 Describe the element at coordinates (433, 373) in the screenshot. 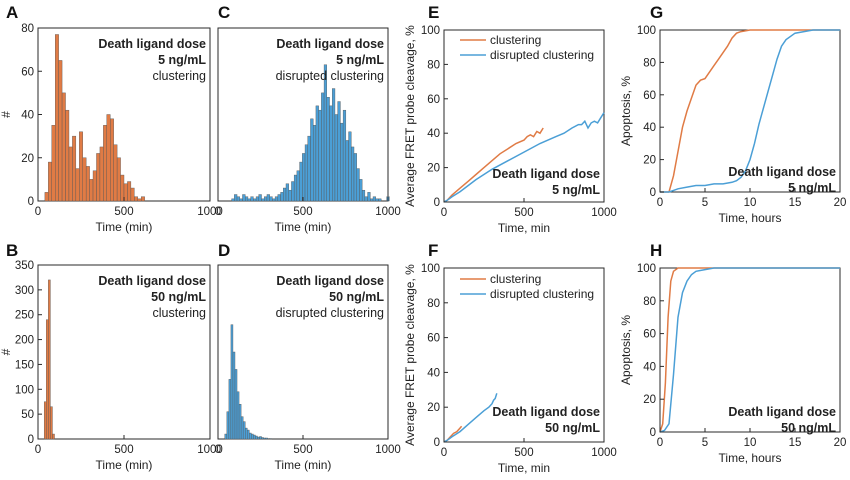

I see `y-tick-label: 40` at that location.